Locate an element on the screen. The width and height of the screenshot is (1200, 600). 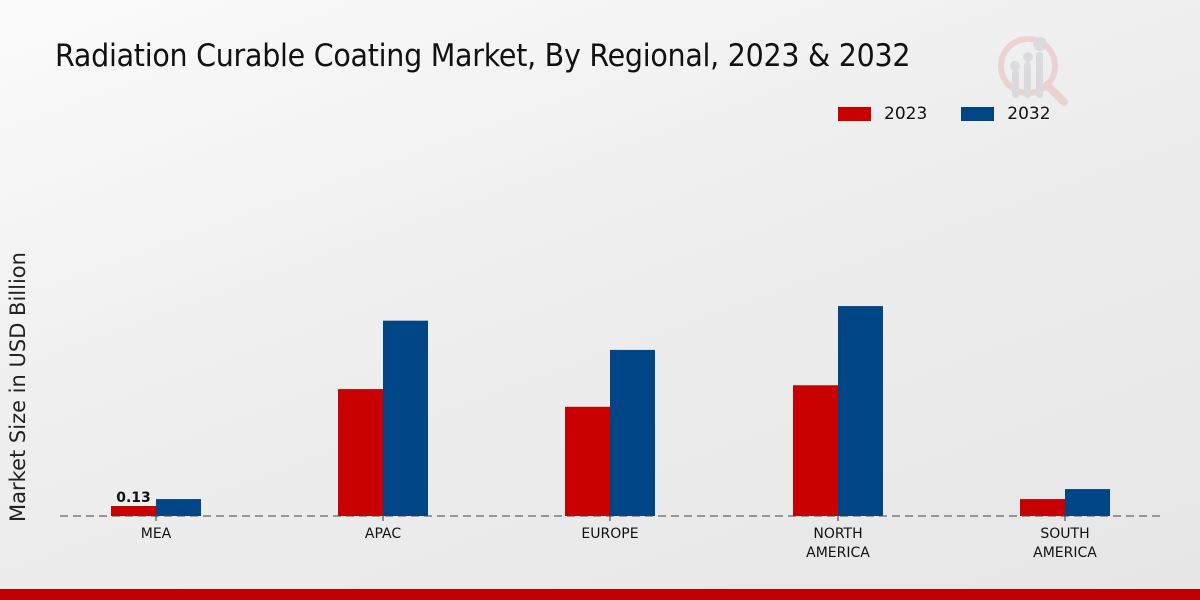
bar-2032-apac is located at coordinates (405, 418).